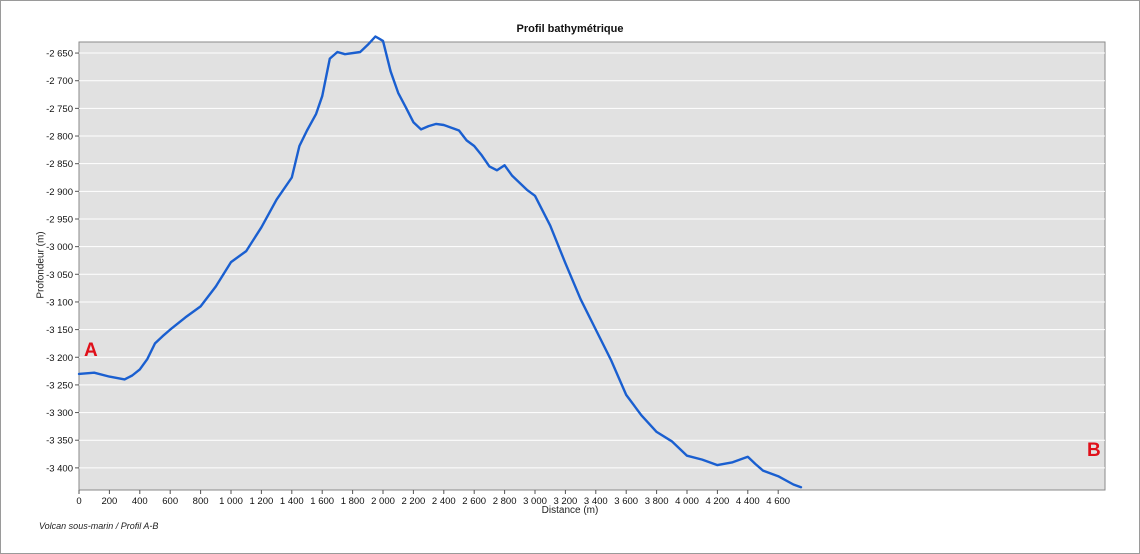 The image size is (1140, 554). Describe the element at coordinates (91, 350) in the screenshot. I see `profile-start-label: A` at that location.